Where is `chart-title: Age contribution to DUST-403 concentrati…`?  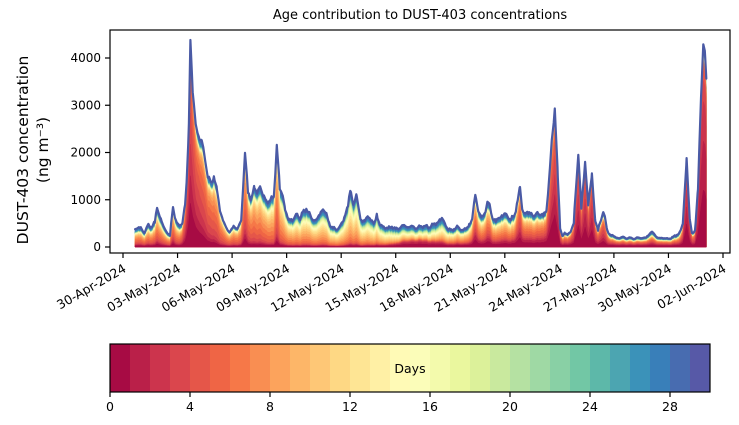
chart-title: Age contribution to DUST-403 concentrati… is located at coordinates (420, 15).